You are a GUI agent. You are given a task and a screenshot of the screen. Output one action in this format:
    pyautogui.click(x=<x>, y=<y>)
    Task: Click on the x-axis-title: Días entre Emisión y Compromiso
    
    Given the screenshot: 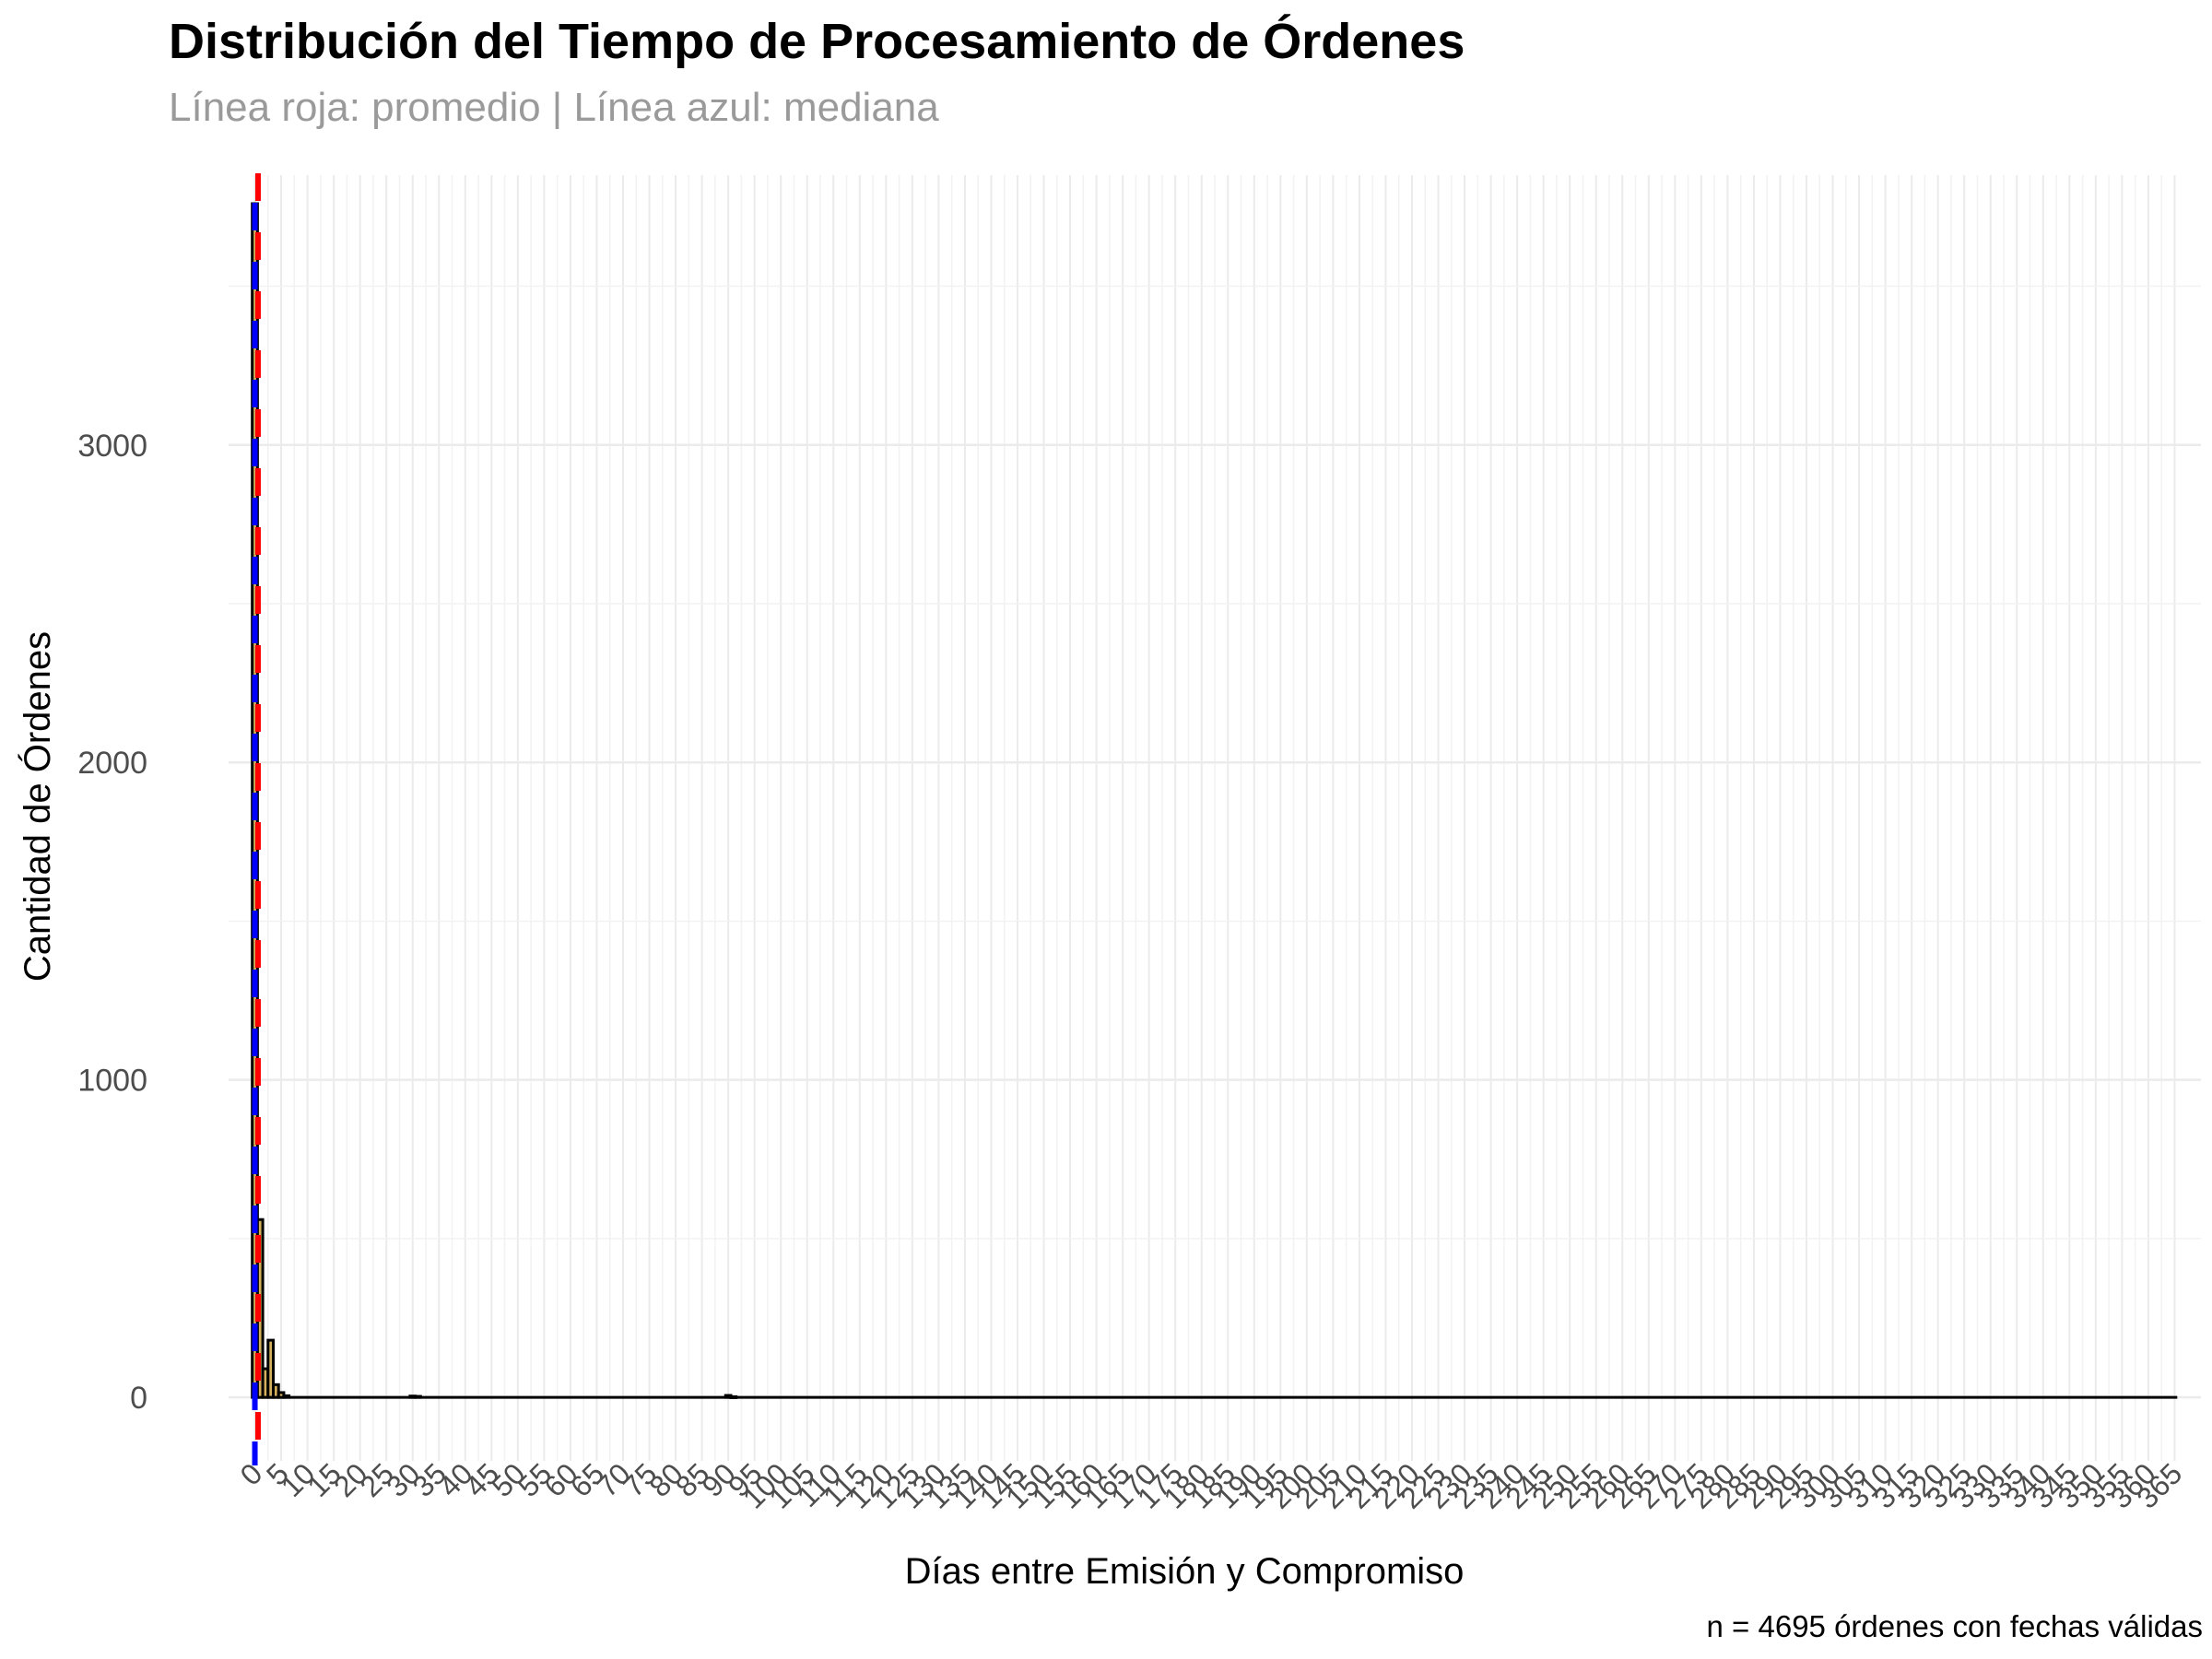 What is the action you would take?
    pyautogui.click(x=1185, y=1571)
    